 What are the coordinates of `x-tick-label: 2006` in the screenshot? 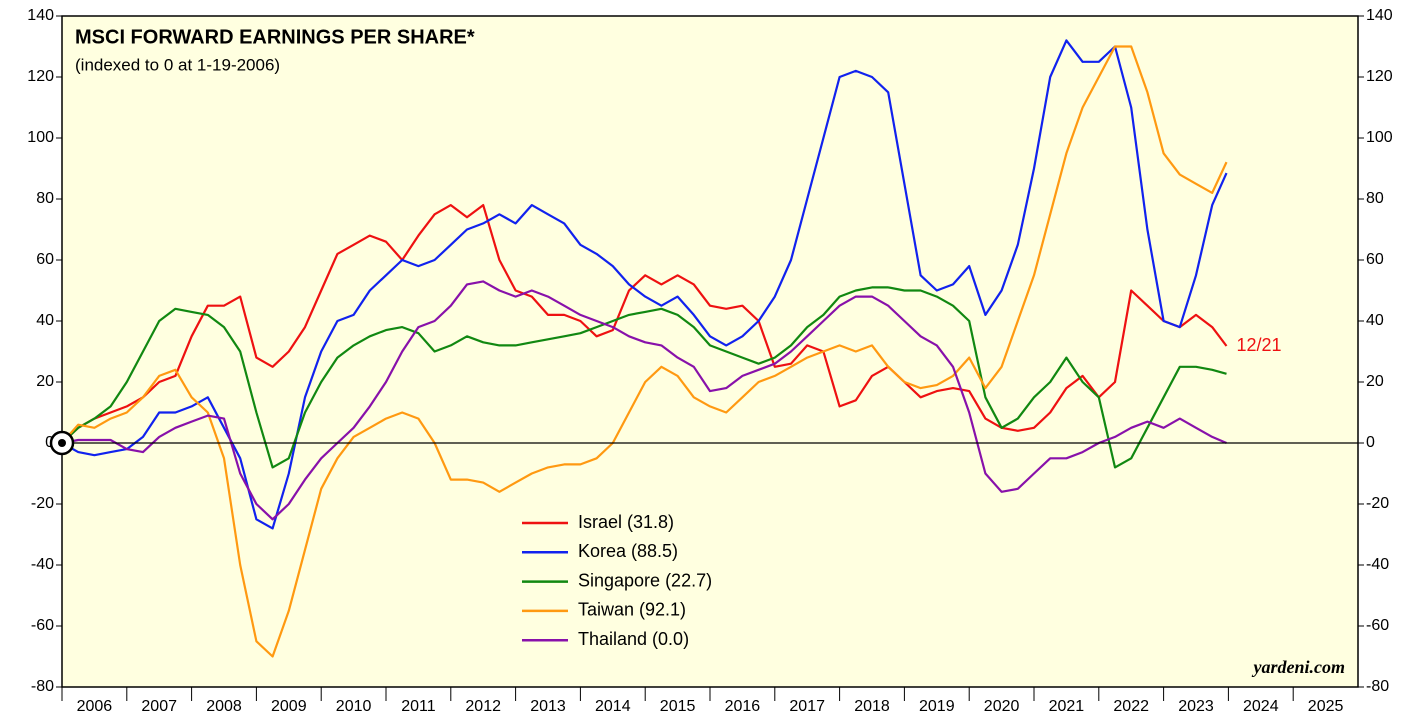 It's located at (95, 706).